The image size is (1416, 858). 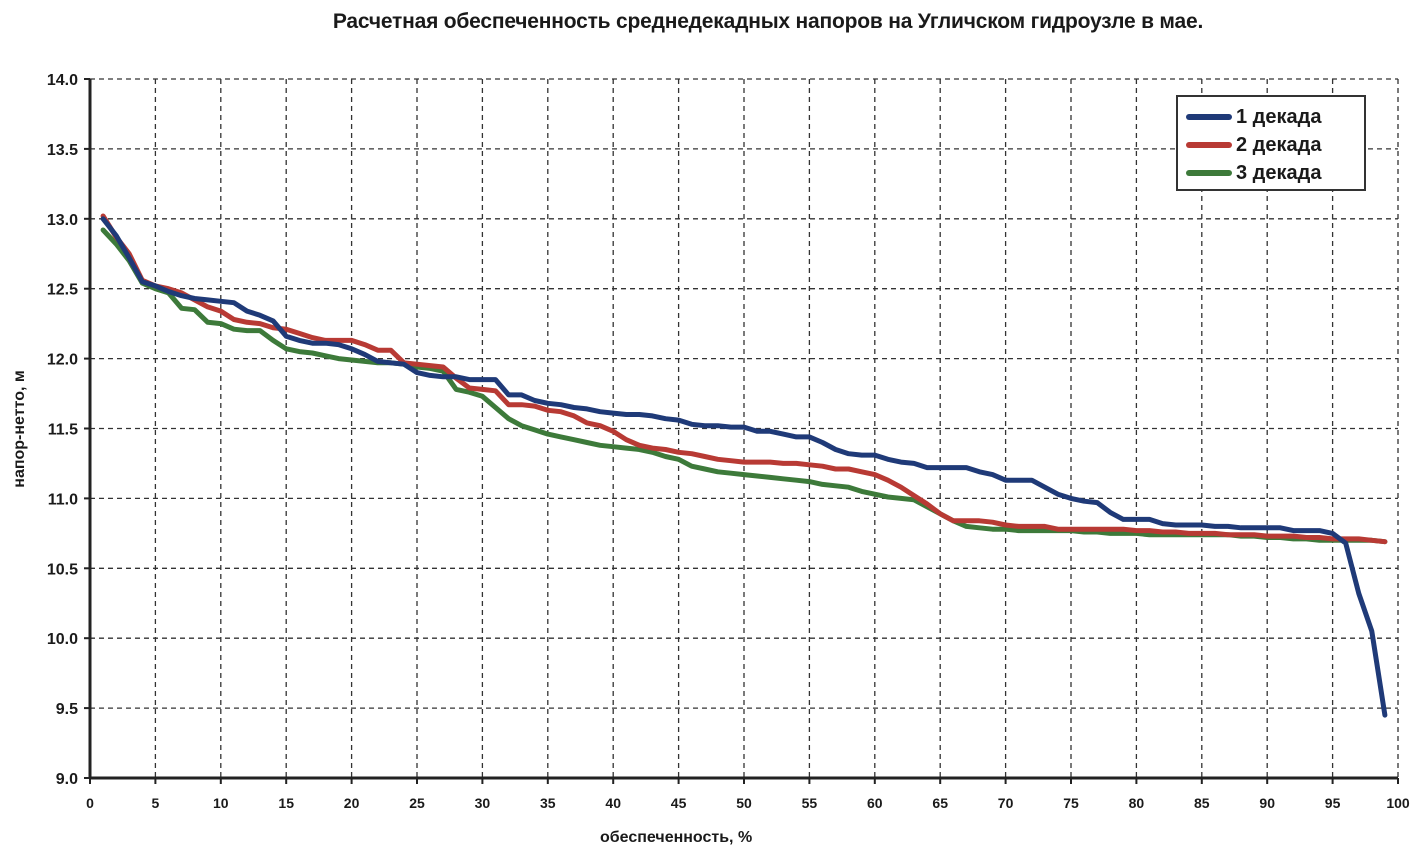 I want to click on x-tick-label: 80, so click(x=1137, y=803).